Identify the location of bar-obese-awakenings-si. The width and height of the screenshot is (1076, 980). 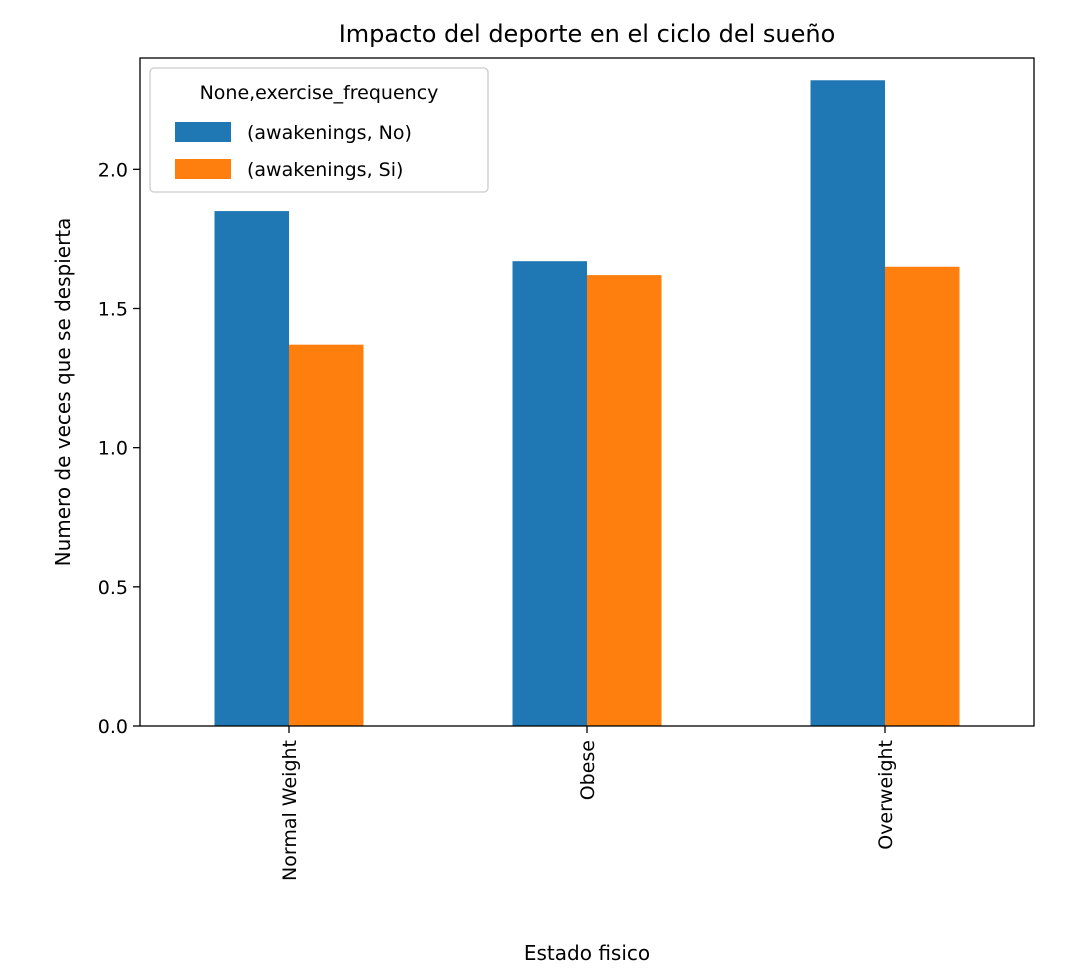
(624, 500).